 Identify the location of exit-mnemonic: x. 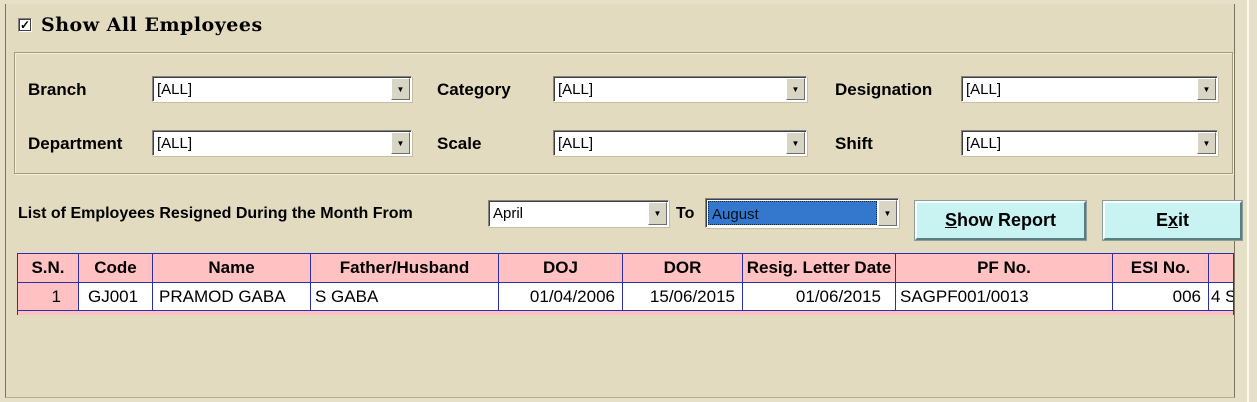
(1173, 220).